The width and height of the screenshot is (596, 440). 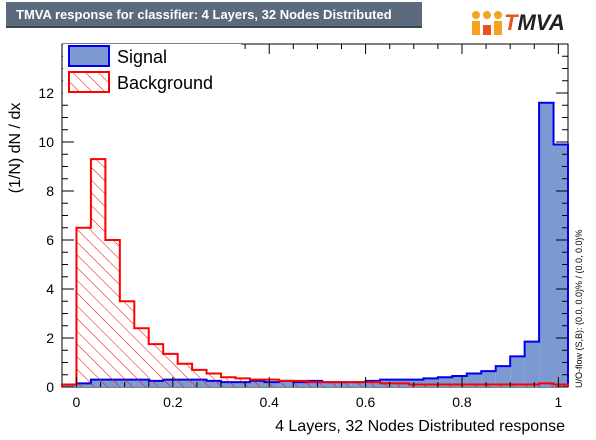 What do you see at coordinates (366, 402) in the screenshot?
I see `x-tick-label: 0.6` at bounding box center [366, 402].